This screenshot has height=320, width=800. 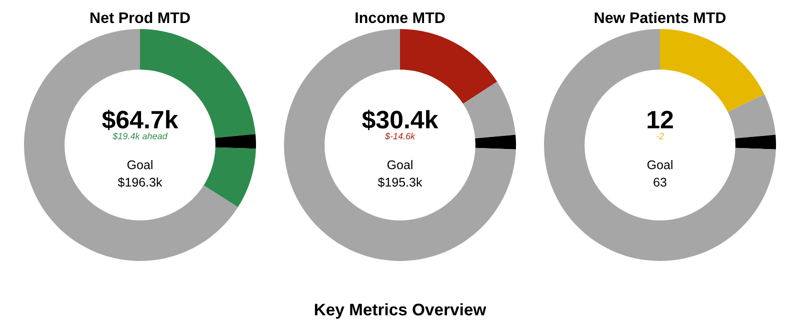 I want to click on text: $30.4k, so click(x=400, y=120).